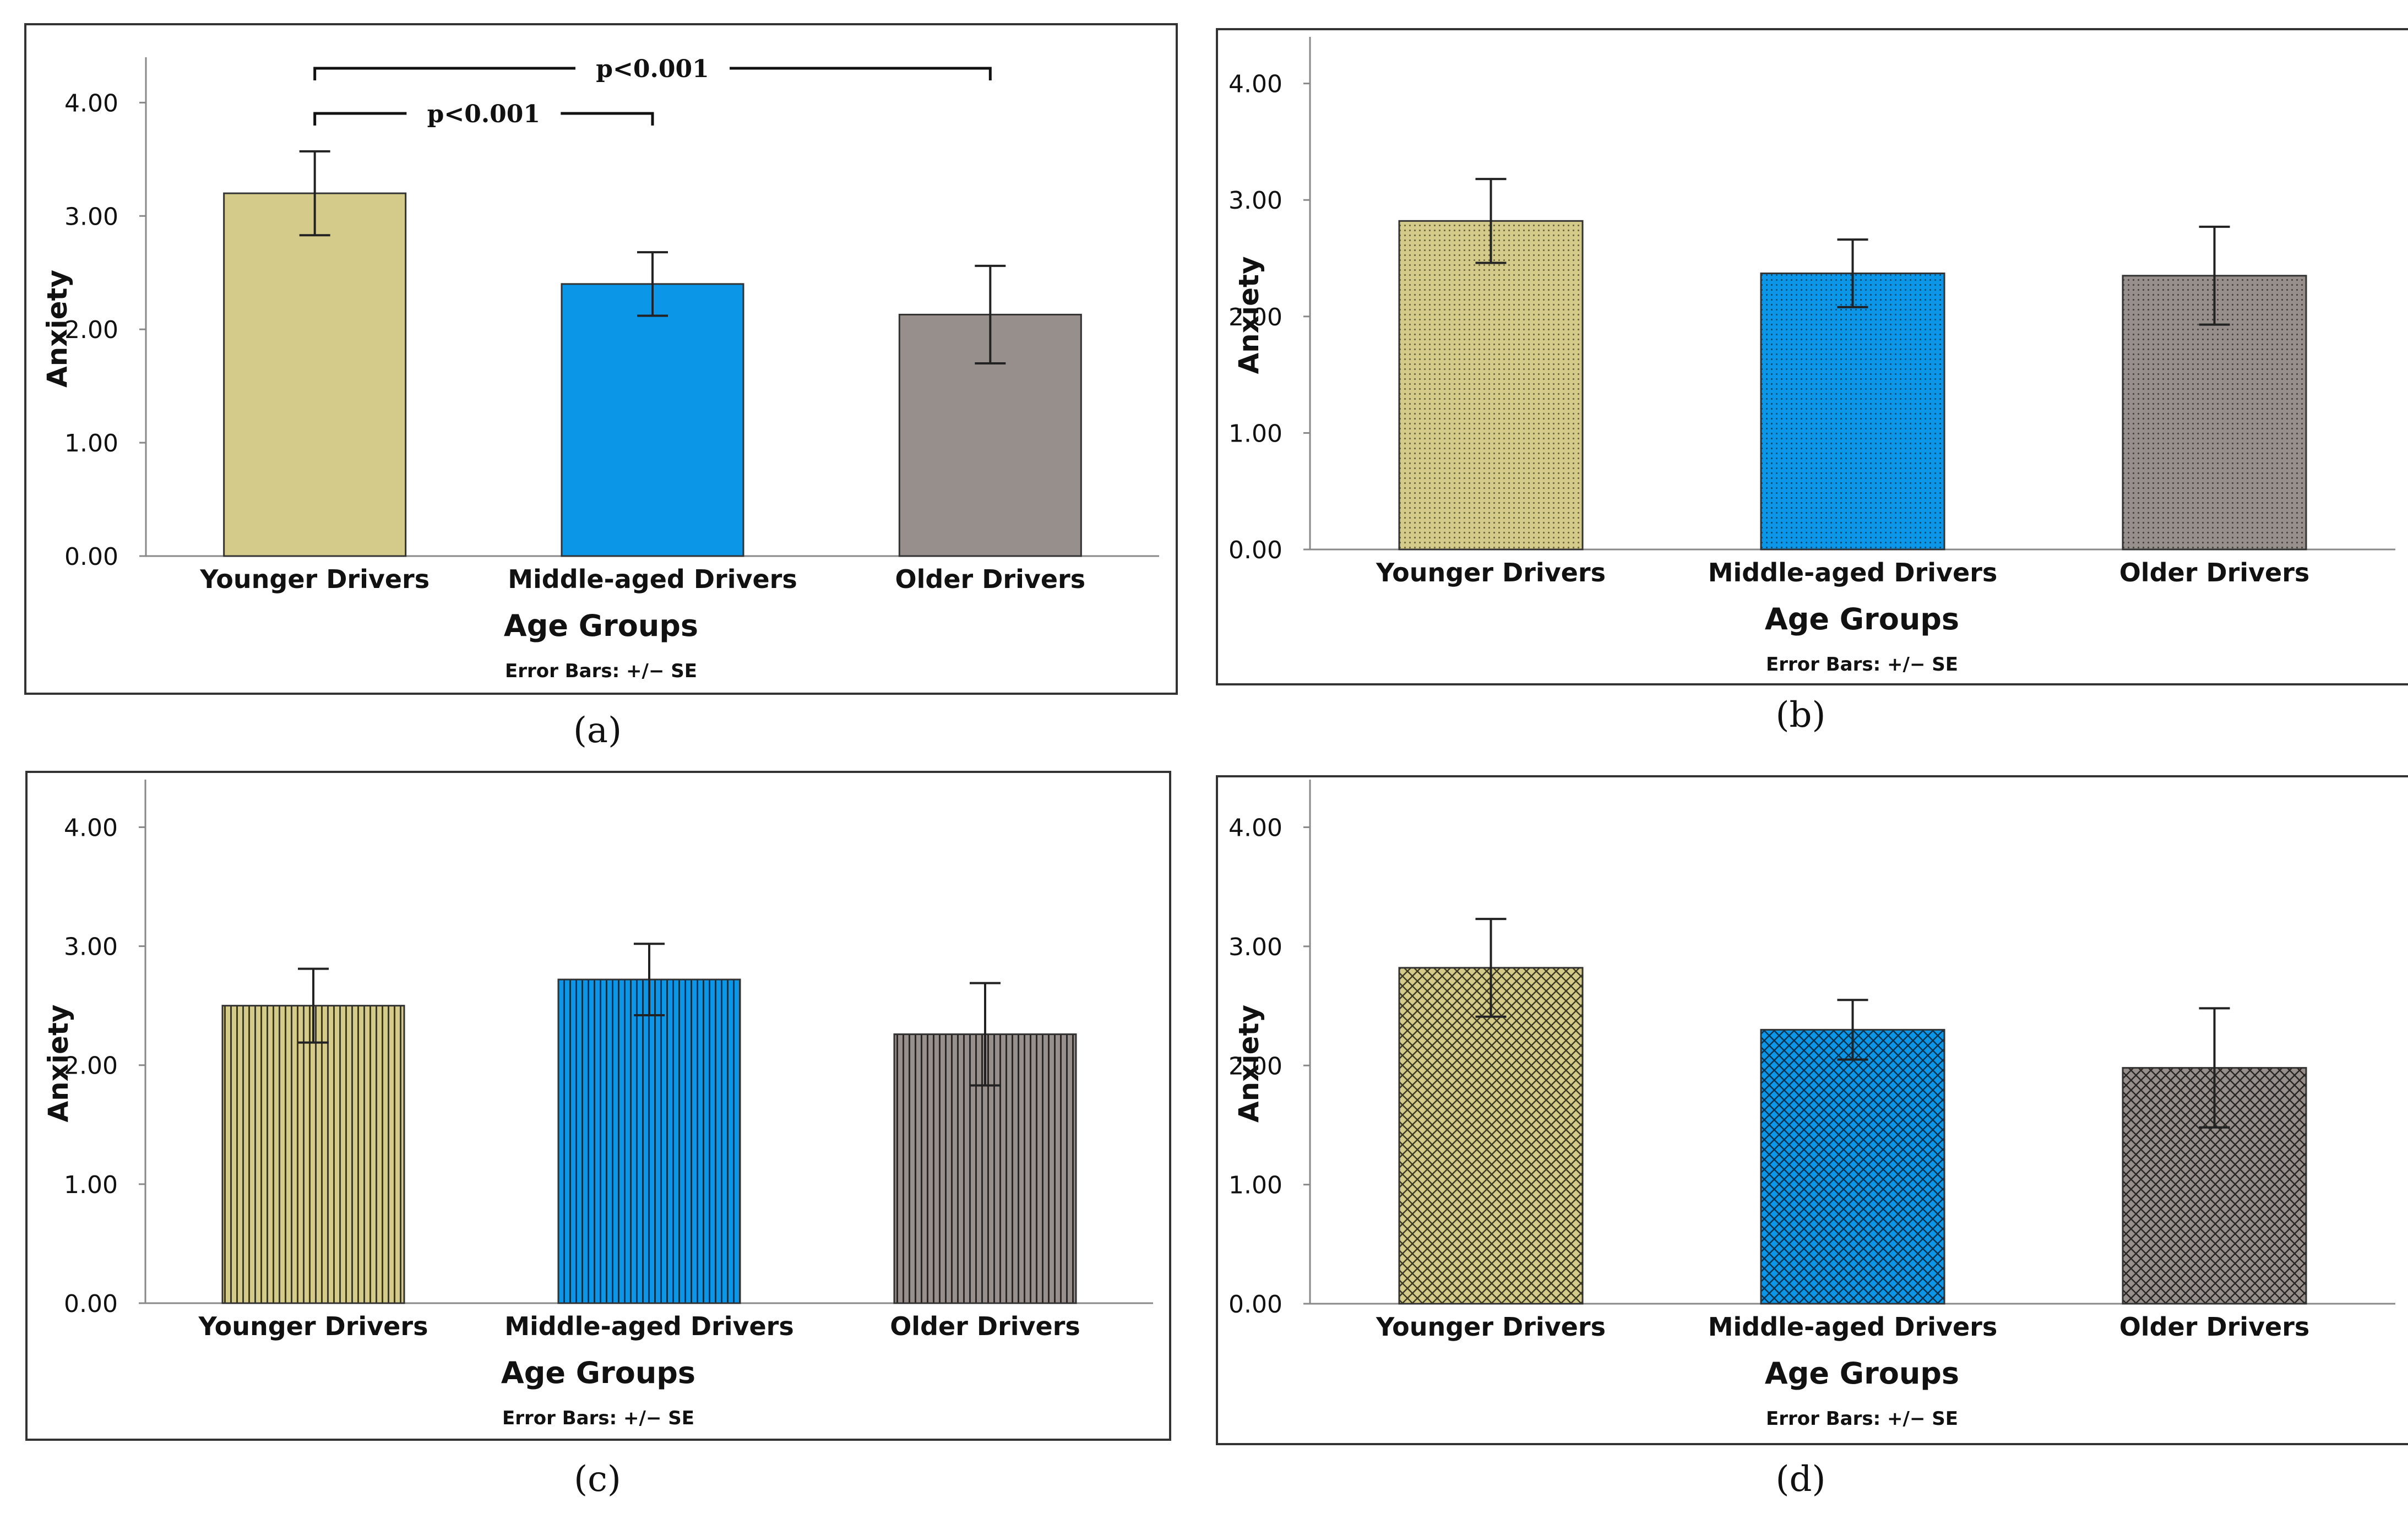 This screenshot has width=2408, height=1530. What do you see at coordinates (1801, 715) in the screenshot?
I see `panel-caption-b: (b)` at bounding box center [1801, 715].